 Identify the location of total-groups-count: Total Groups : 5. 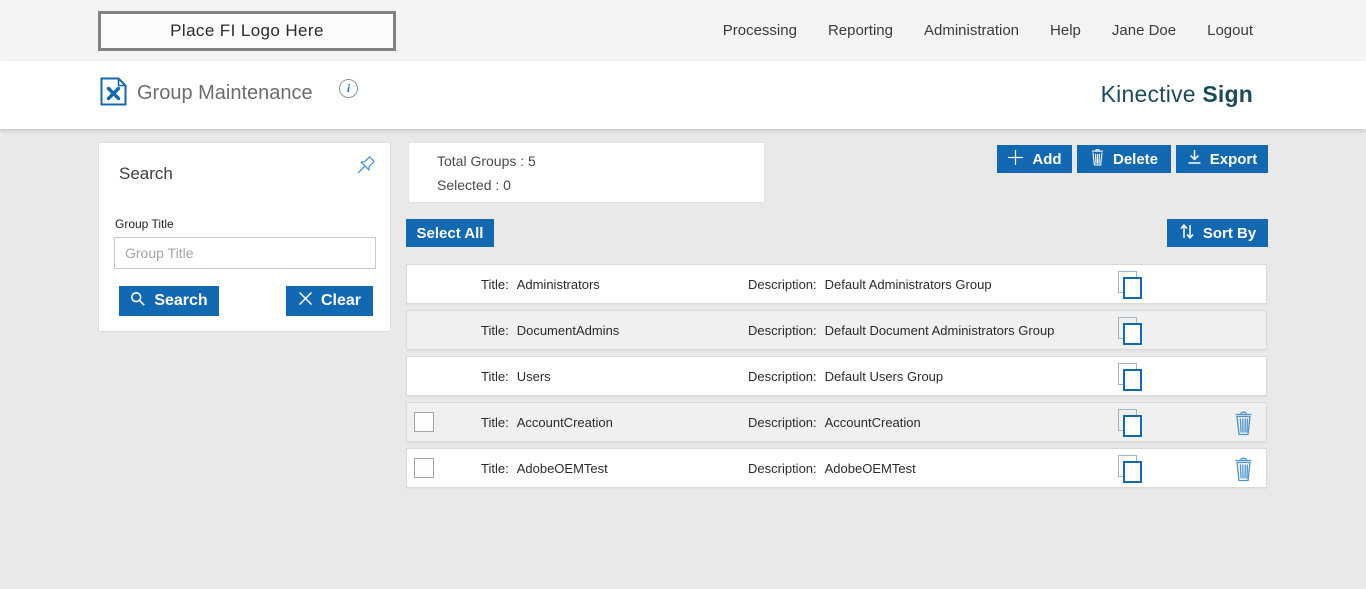
(486, 161).